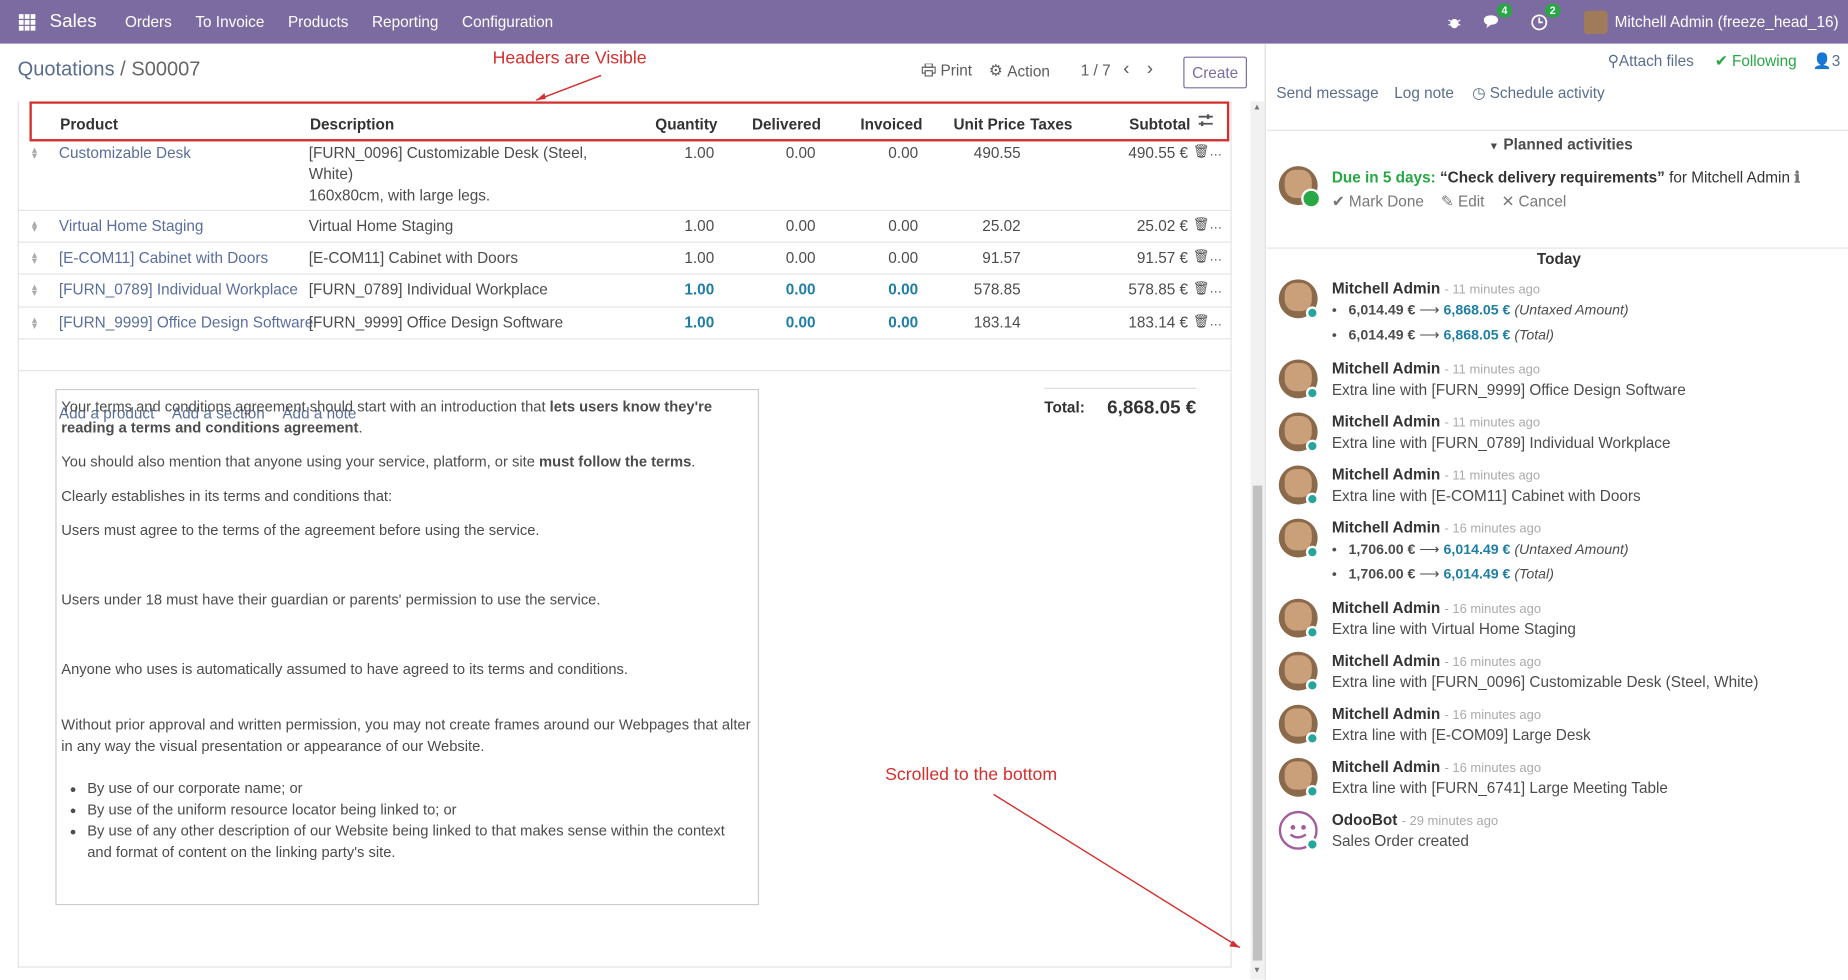  I want to click on scrollbar-thumb, so click(1257, 723).